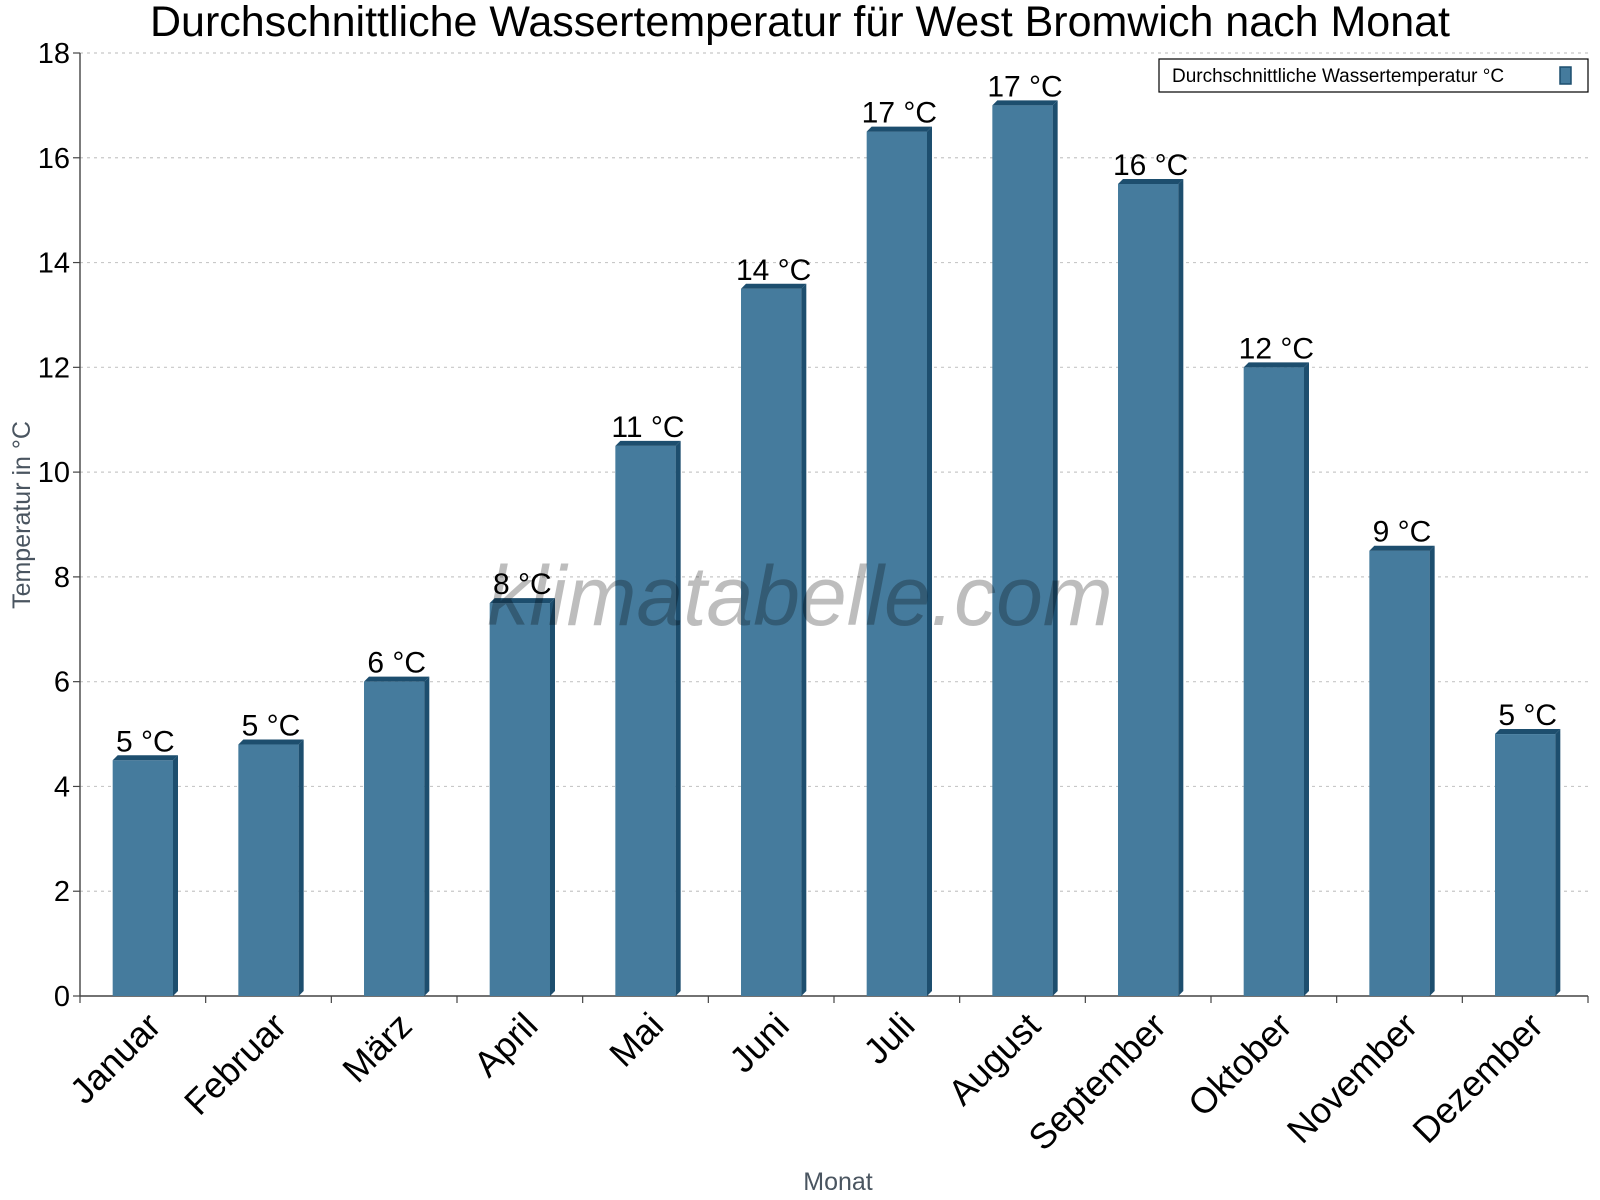 The image size is (1600, 1200). I want to click on watermark: klimatabelle.com, so click(800, 596).